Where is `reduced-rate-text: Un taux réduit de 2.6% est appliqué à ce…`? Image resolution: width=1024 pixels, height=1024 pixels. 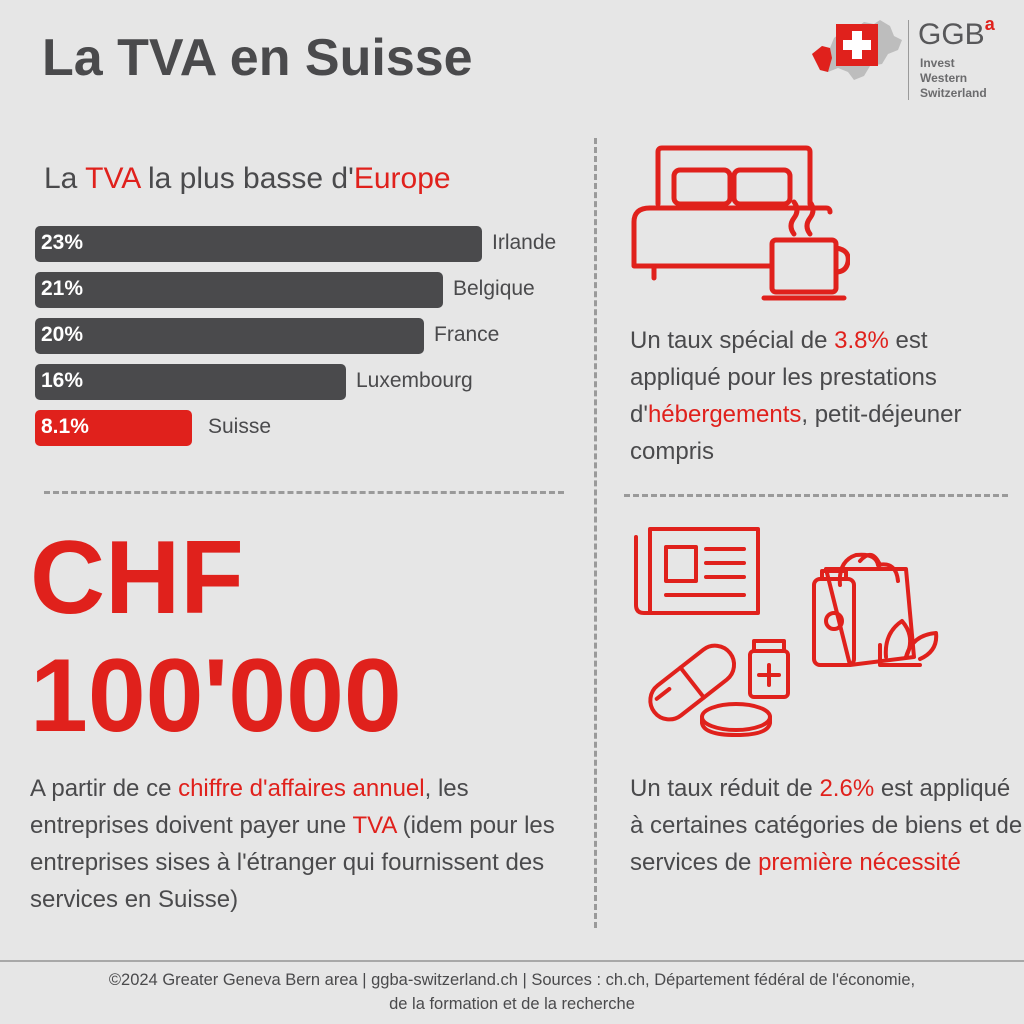
reduced-rate-text: Un taux réduit de 2.6% est appliqué à ce… is located at coordinates (826, 825).